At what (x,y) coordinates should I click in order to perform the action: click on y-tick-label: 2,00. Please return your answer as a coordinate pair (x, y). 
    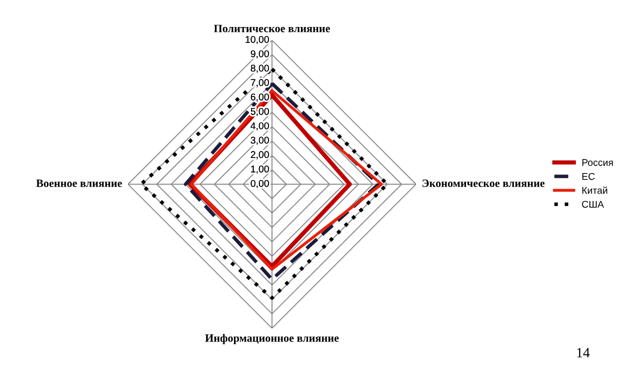
    Looking at the image, I should click on (259, 155).